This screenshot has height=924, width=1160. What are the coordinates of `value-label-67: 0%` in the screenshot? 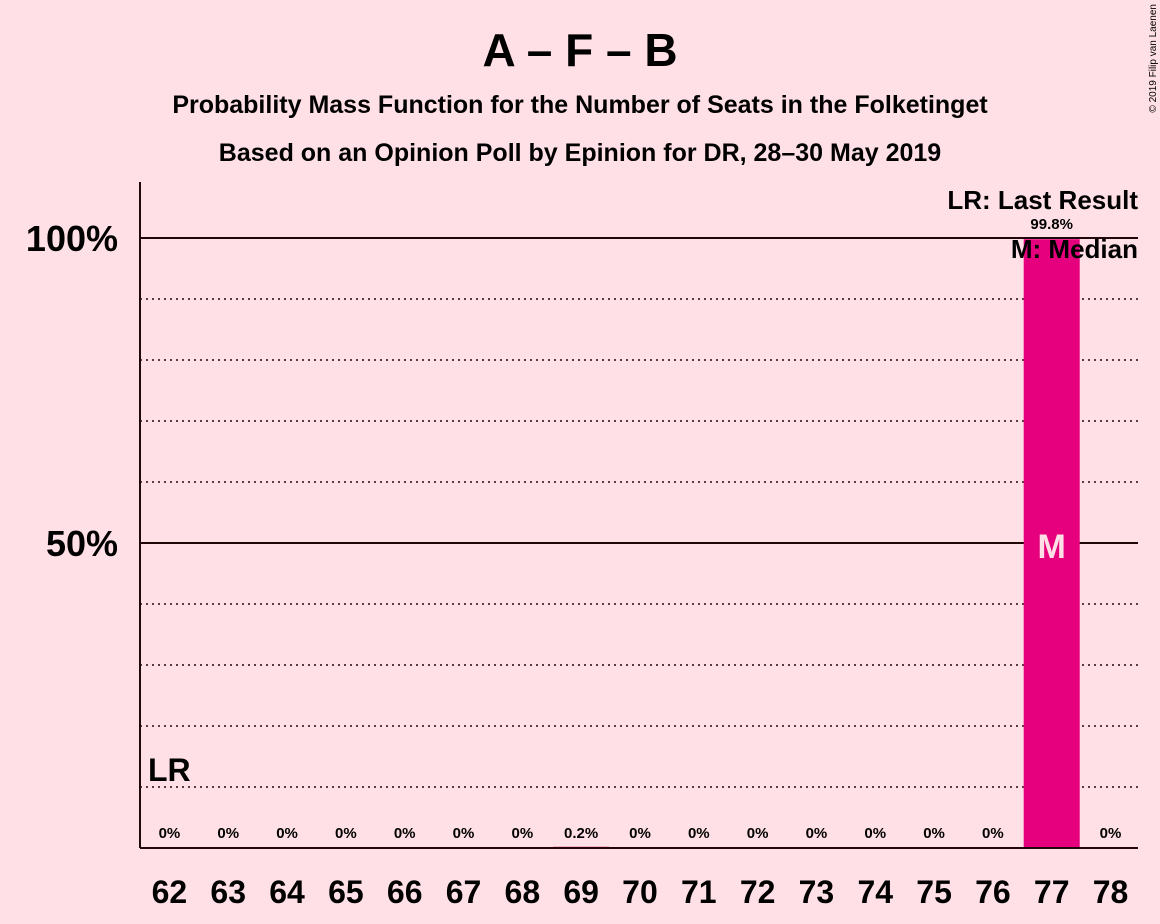 It's located at (464, 833).